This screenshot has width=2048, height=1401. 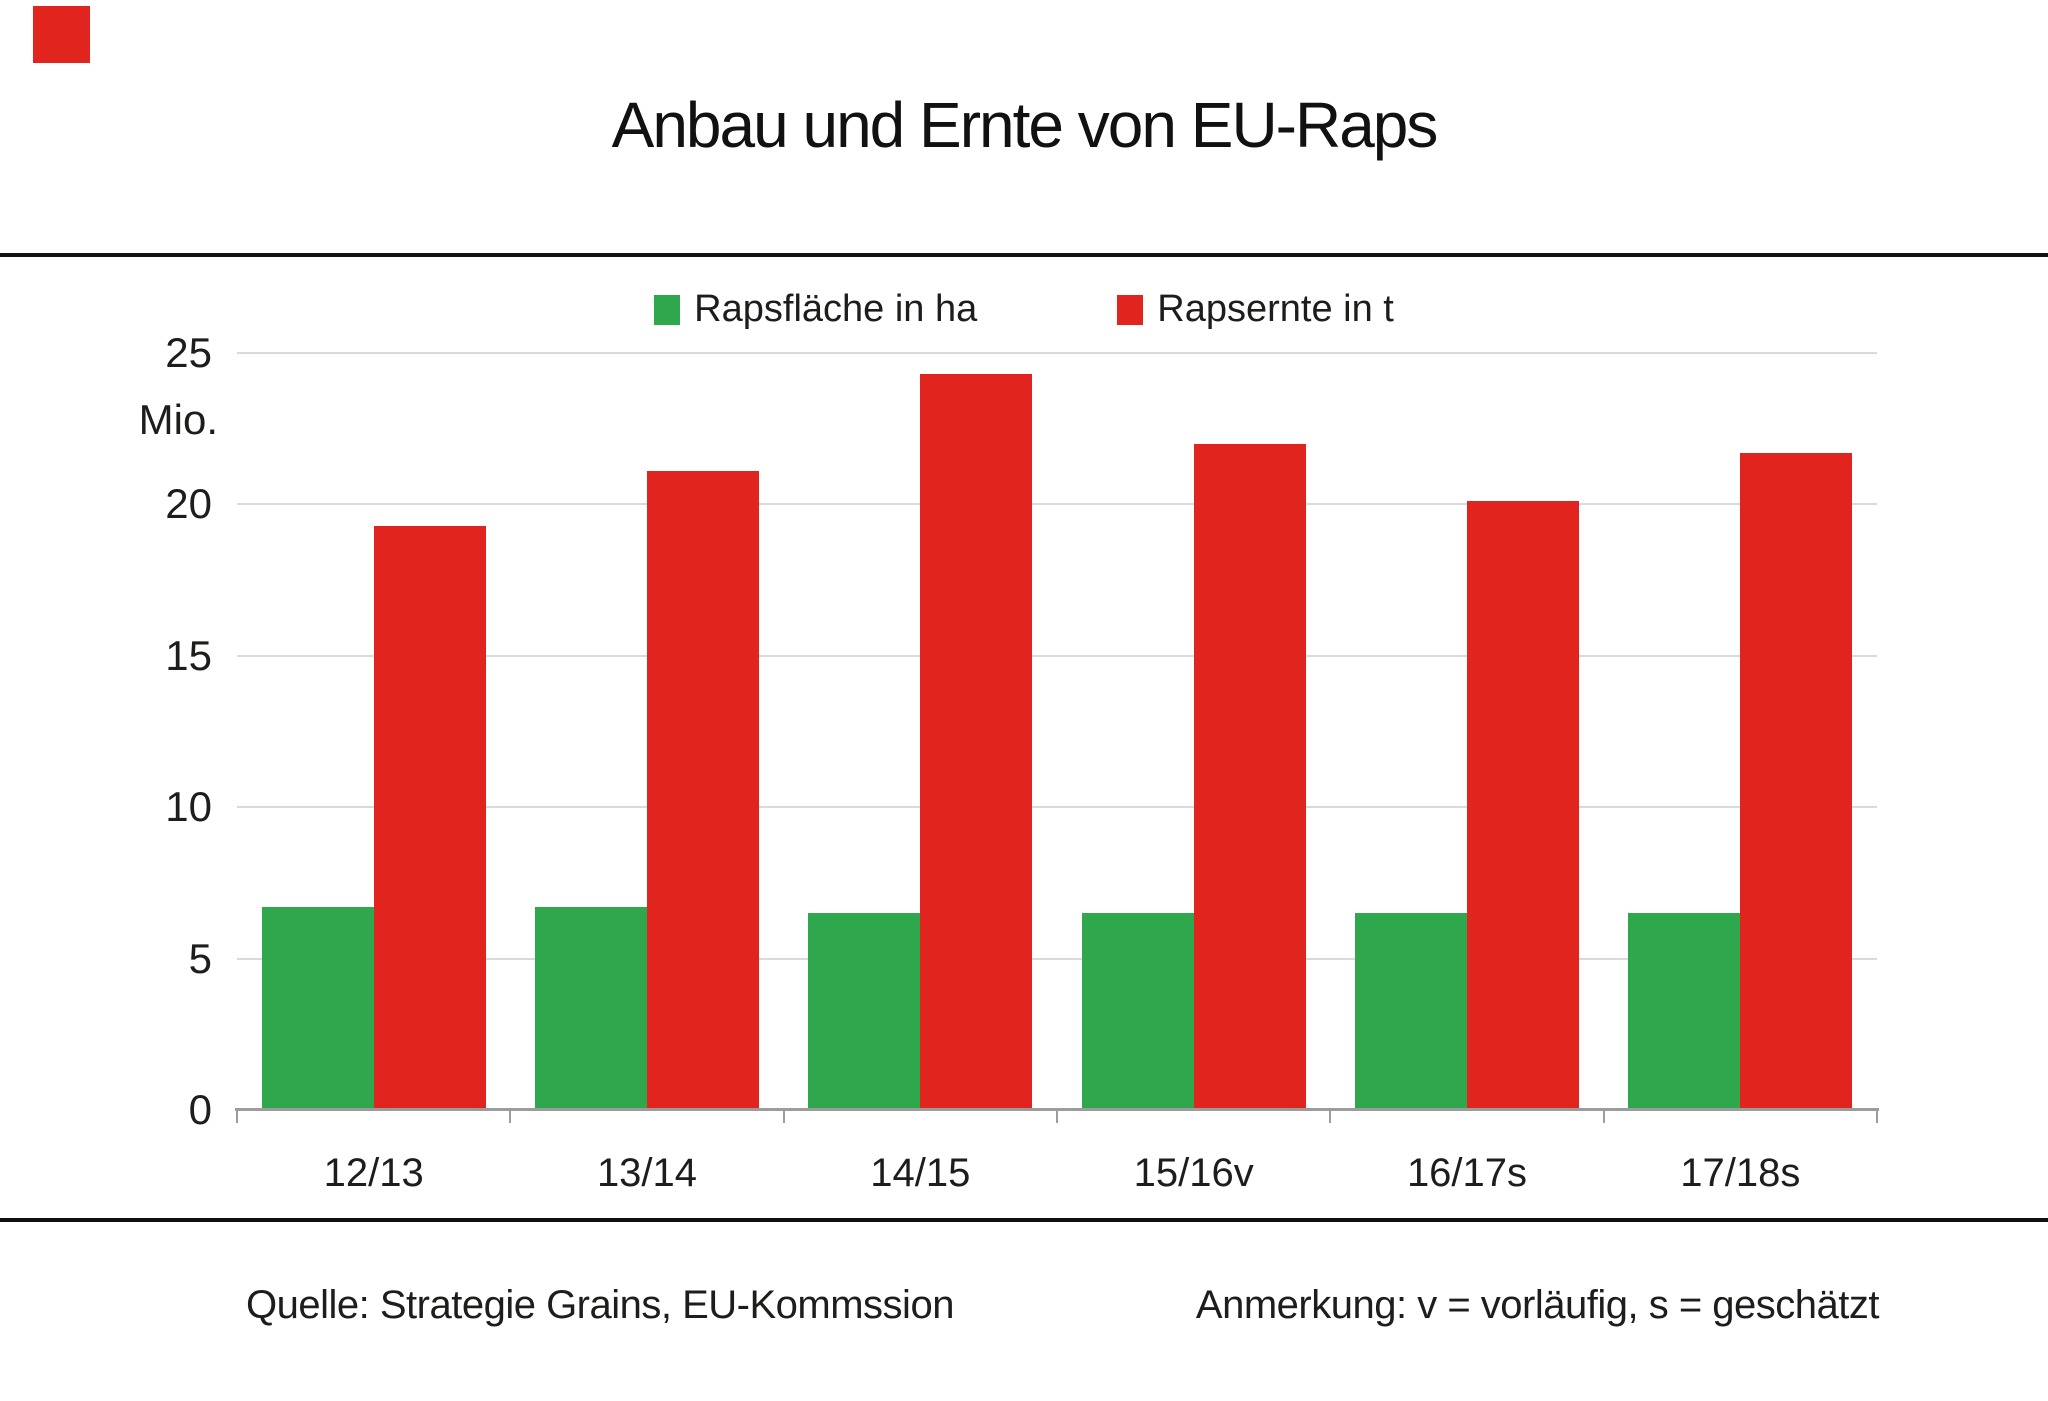 I want to click on legend-swatch-green-icon, so click(x=667, y=309).